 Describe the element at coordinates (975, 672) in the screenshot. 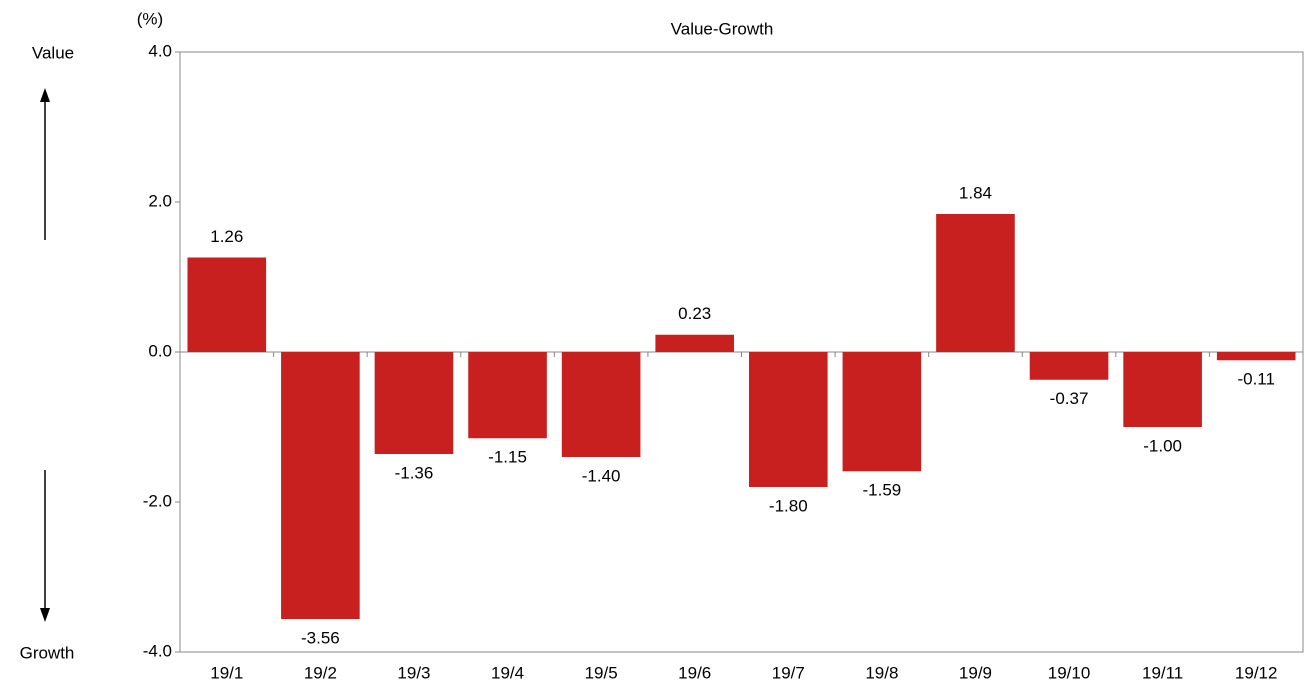

I see `x-tick-label: 19/9` at that location.